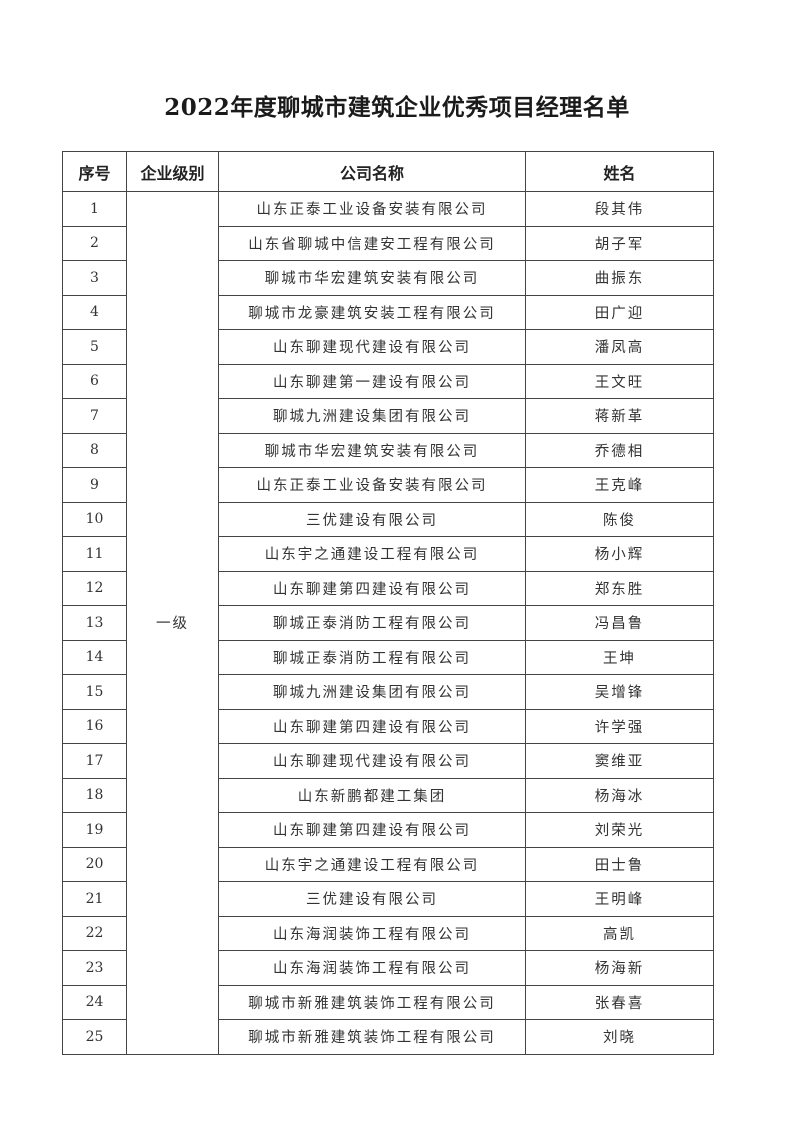 Image resolution: width=794 pixels, height=1123 pixels. I want to click on manager-name: 乔德相, so click(619, 450).